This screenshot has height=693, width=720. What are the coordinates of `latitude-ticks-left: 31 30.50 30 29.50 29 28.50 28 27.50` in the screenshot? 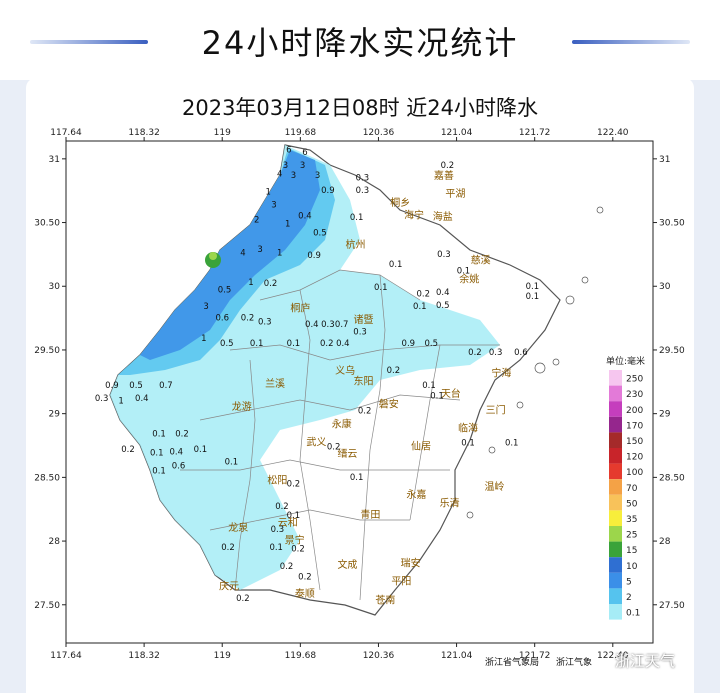 It's located at (50, 383).